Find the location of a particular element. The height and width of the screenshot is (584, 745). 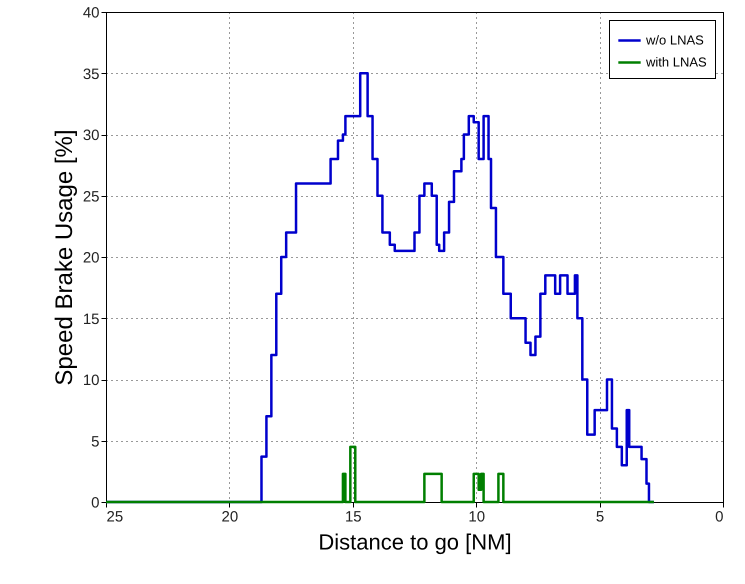

y-tick-label: 20 is located at coordinates (91, 258).